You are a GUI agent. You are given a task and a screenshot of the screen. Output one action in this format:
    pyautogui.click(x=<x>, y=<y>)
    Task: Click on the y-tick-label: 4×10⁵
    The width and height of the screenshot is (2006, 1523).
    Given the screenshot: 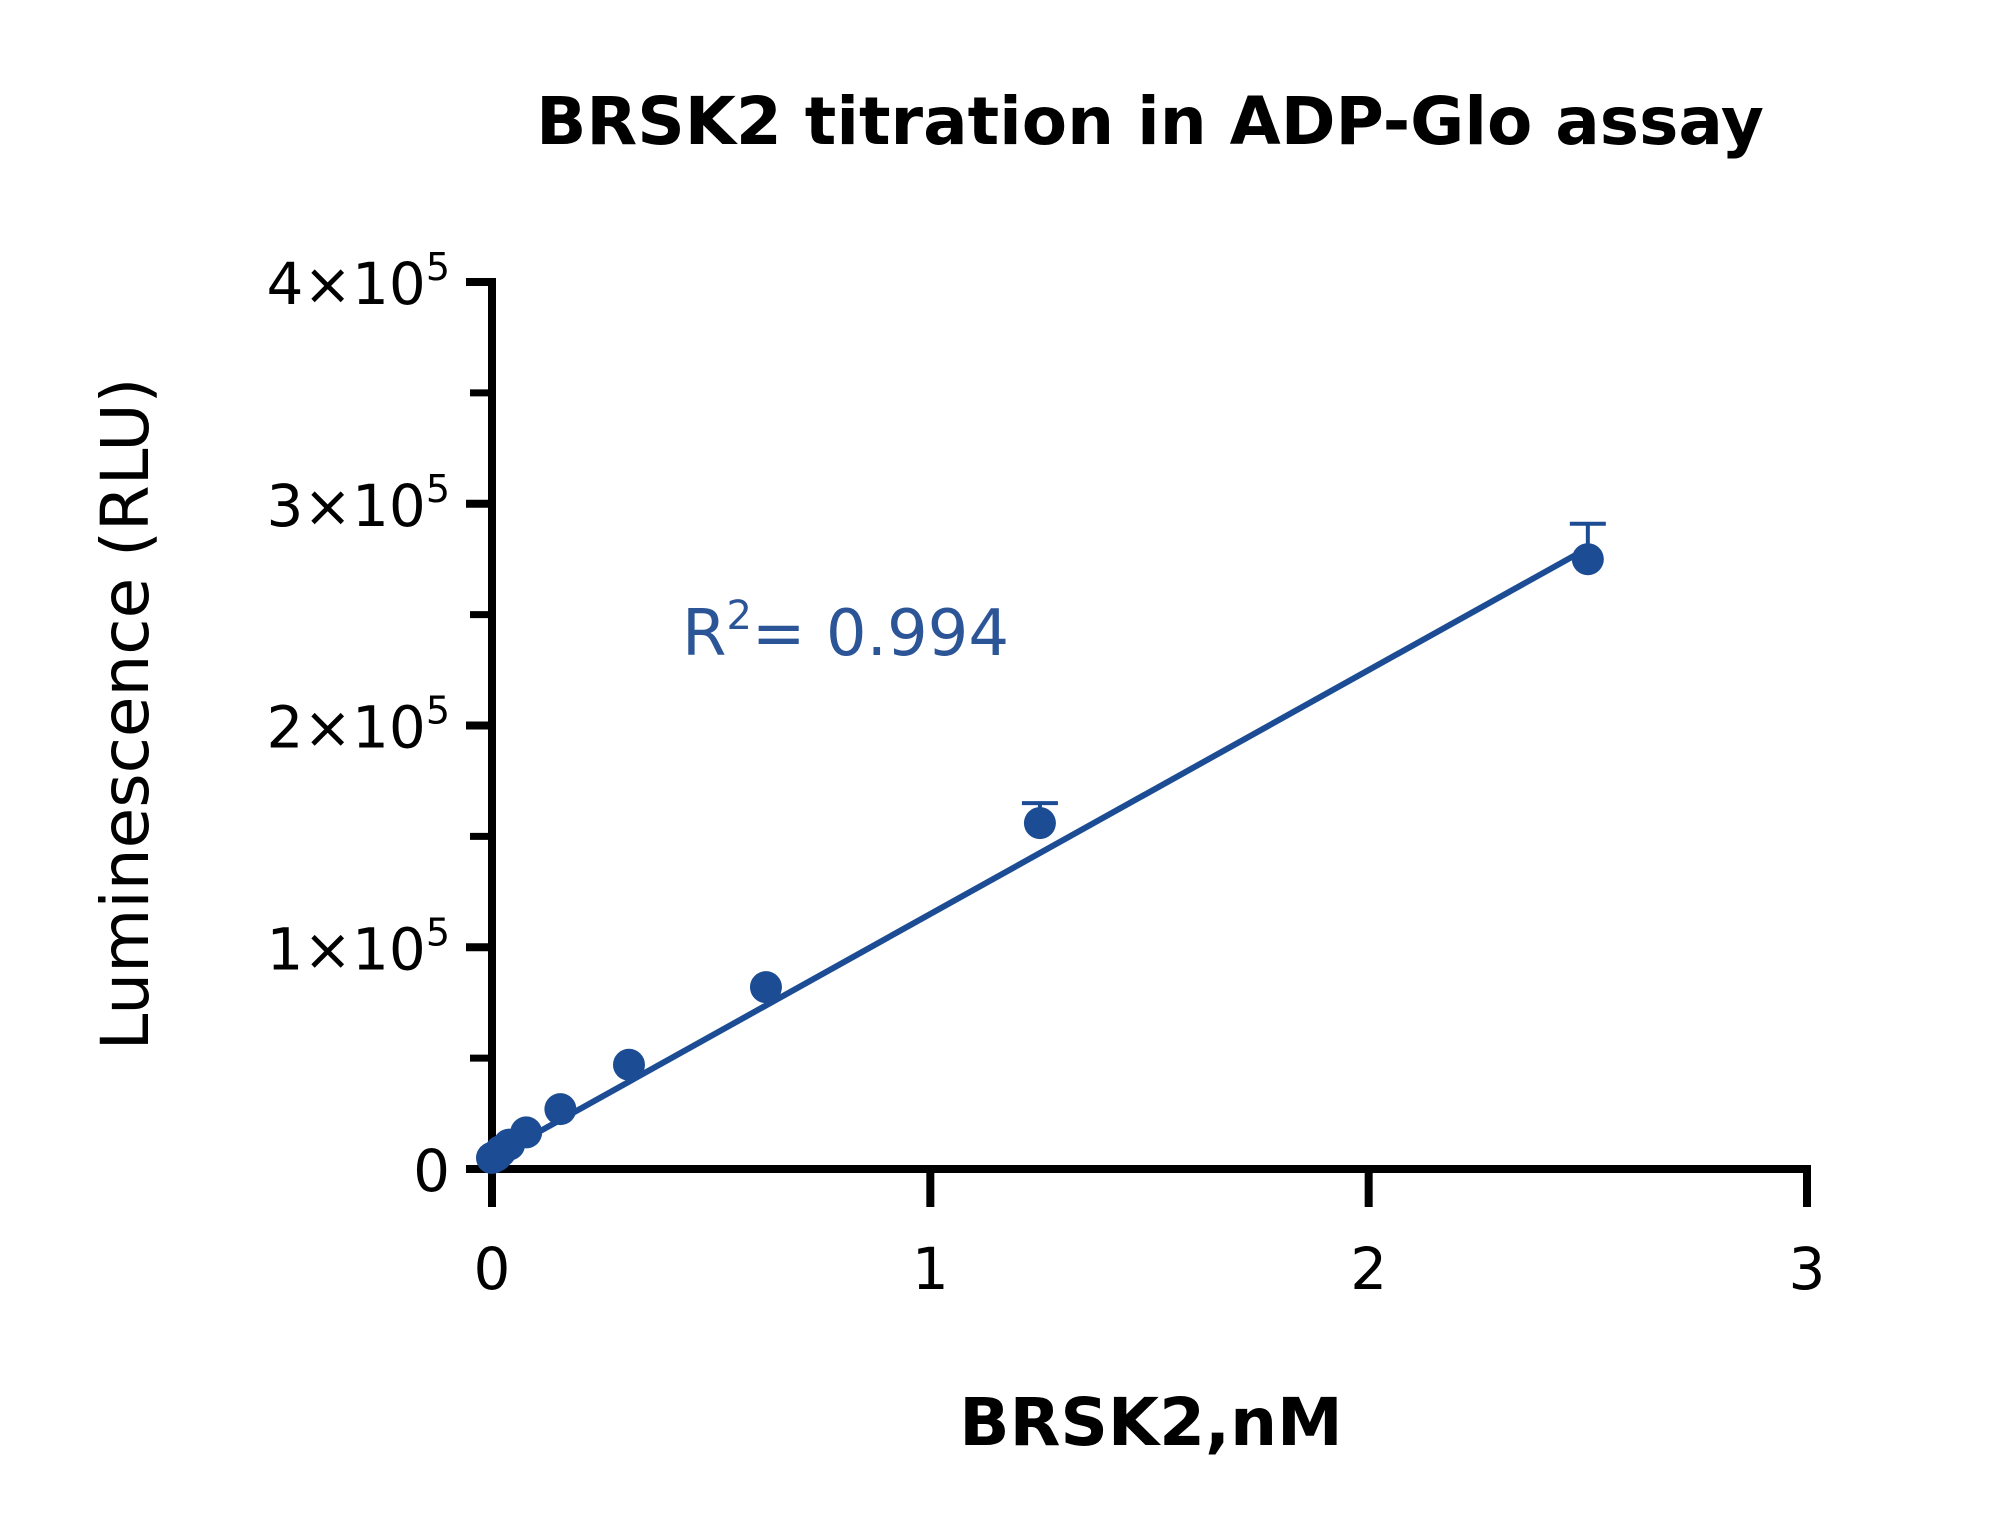 What is the action you would take?
    pyautogui.click(x=359, y=281)
    